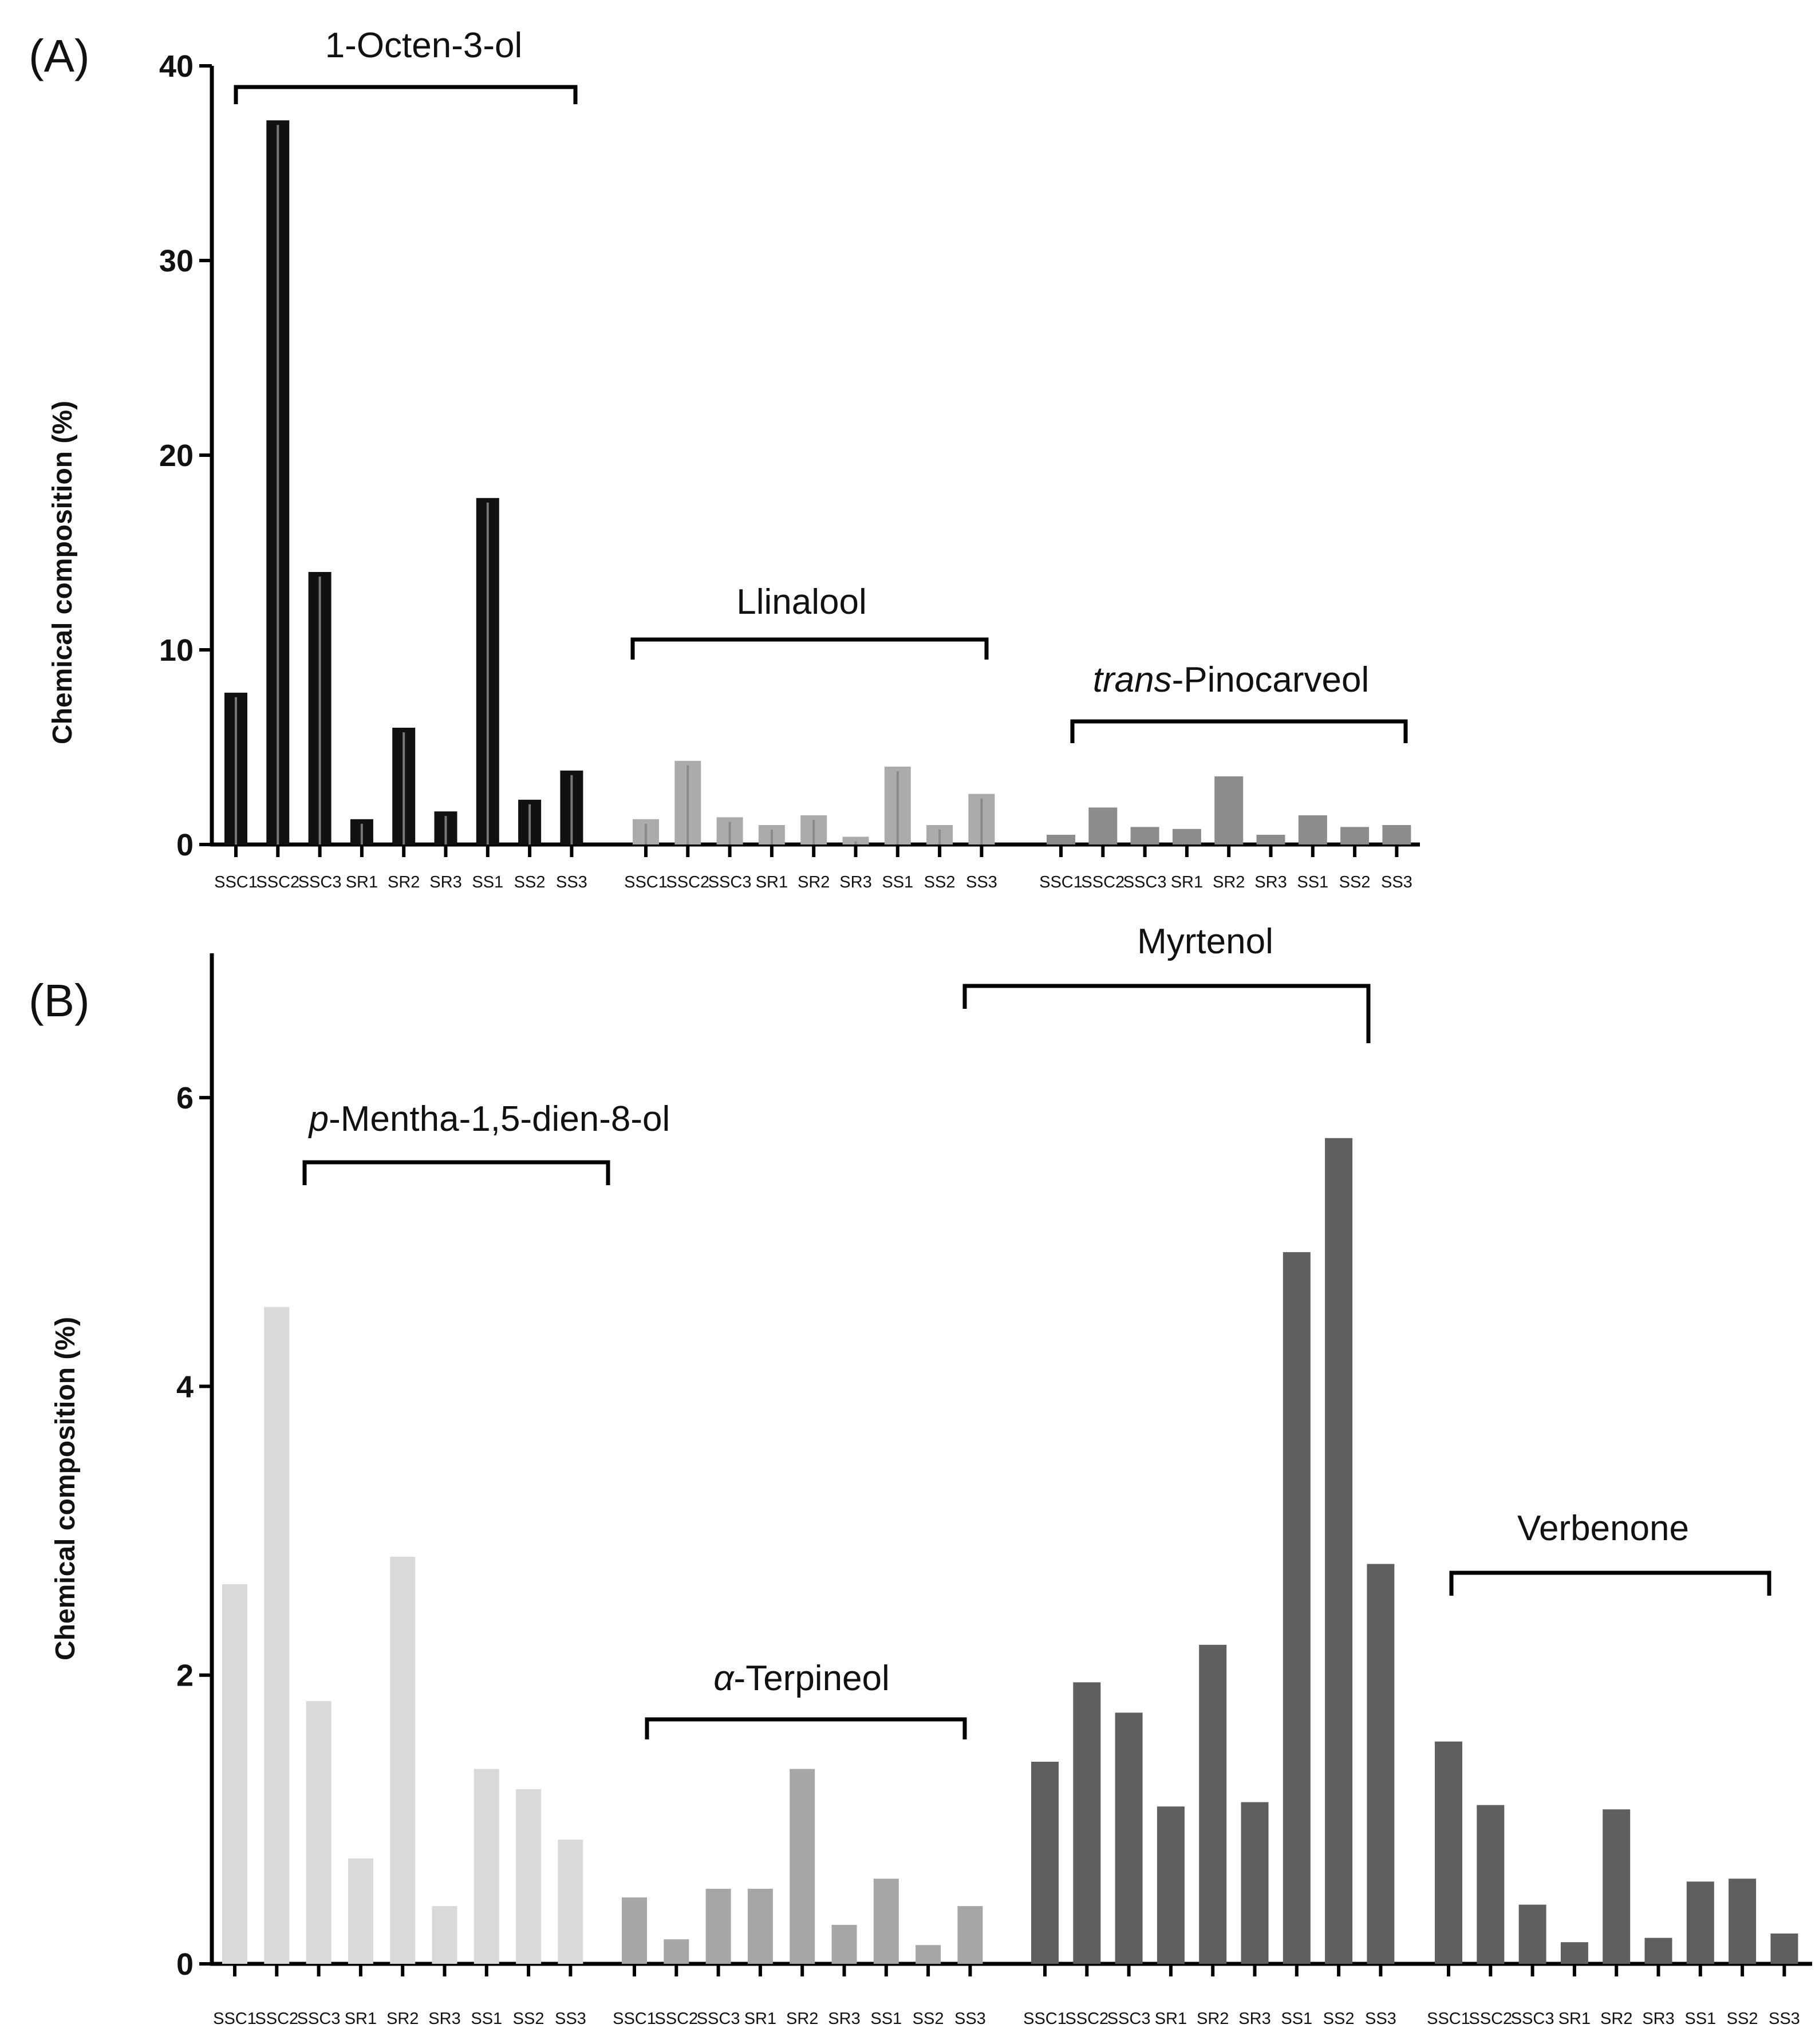  What do you see at coordinates (486, 1866) in the screenshot?
I see `bar-p-mentha-1-5-dien-8-ol-ss1` at bounding box center [486, 1866].